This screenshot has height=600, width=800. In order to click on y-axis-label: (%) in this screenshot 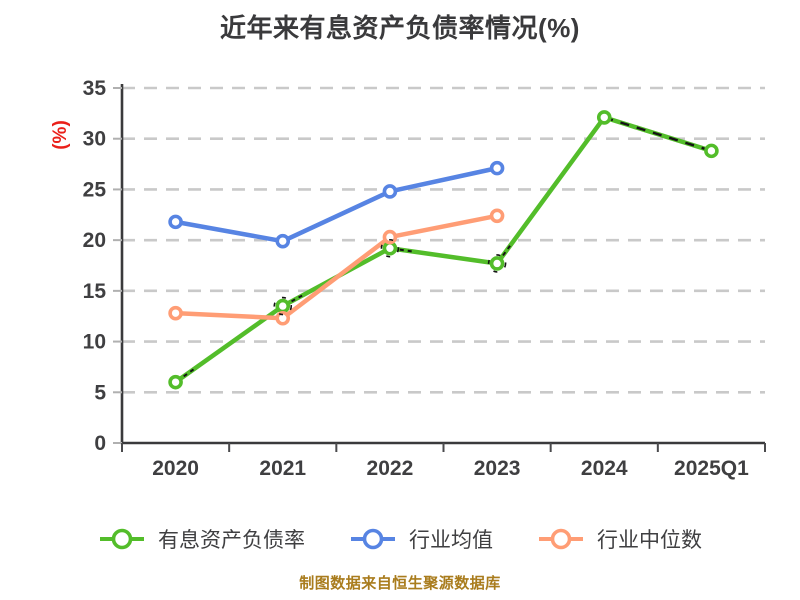, I will do `click(60, 135)`.